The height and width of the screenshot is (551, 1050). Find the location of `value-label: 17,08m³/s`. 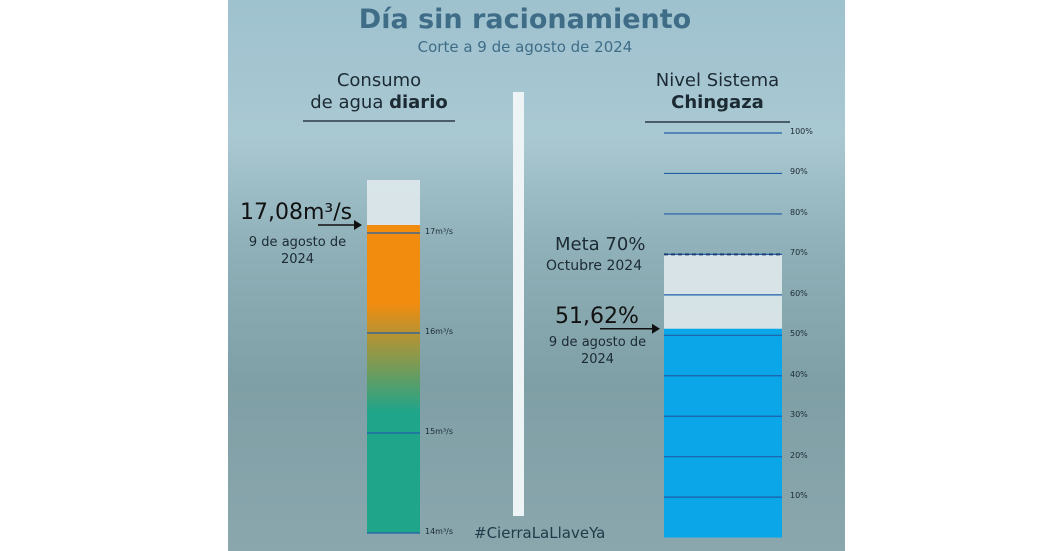

value-label: 17,08m³/s is located at coordinates (296, 212).